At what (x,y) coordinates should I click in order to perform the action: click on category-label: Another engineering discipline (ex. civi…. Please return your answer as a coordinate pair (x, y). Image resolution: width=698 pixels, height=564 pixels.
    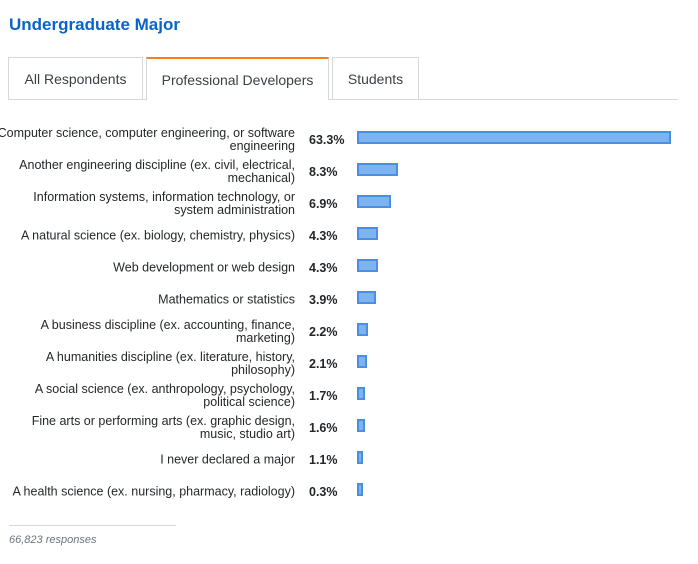
    Looking at the image, I should click on (157, 171).